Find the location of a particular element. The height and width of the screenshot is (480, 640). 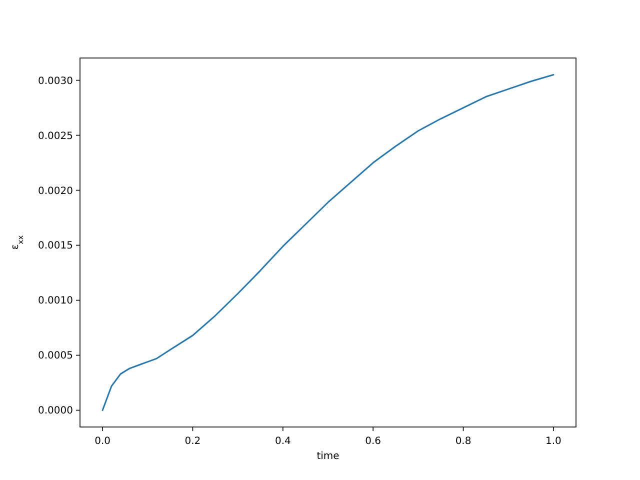

y-tick-label: 0.0005 is located at coordinates (55, 356).